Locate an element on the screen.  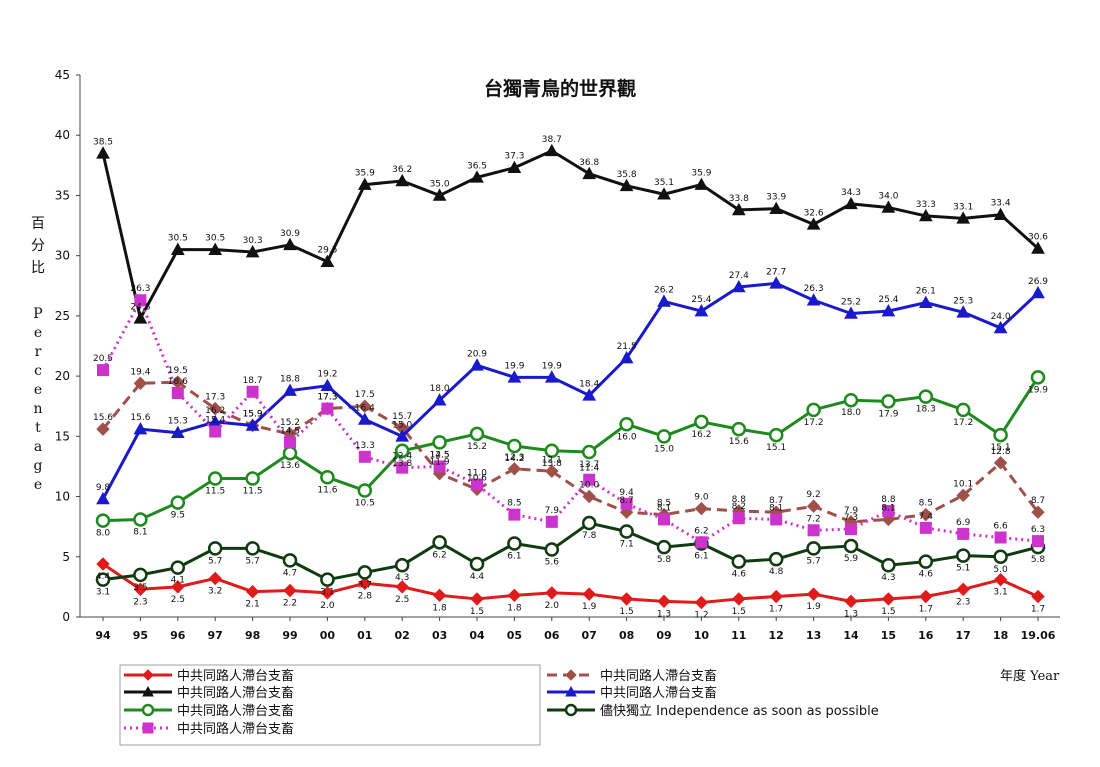
data-label: 5.7 is located at coordinates (813, 561).